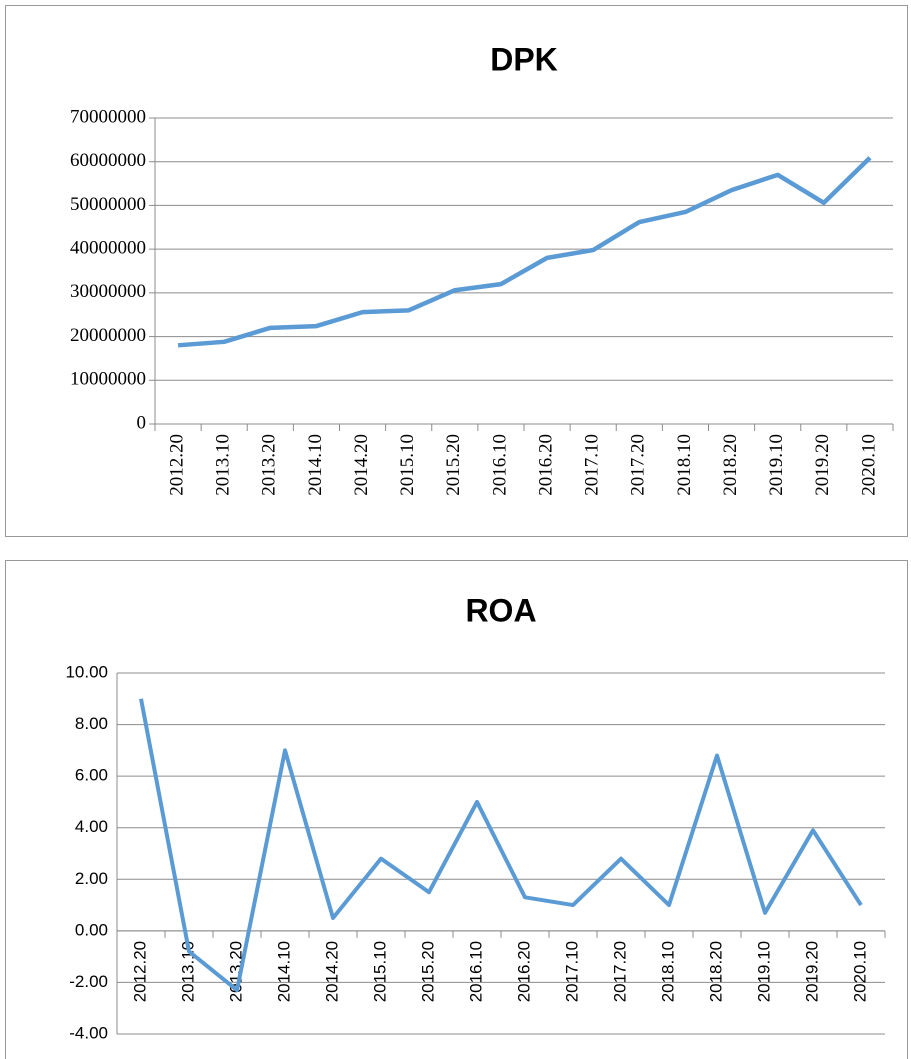 This screenshot has height=1059, width=911. What do you see at coordinates (91, 878) in the screenshot?
I see `y-tick-label: 2.00` at bounding box center [91, 878].